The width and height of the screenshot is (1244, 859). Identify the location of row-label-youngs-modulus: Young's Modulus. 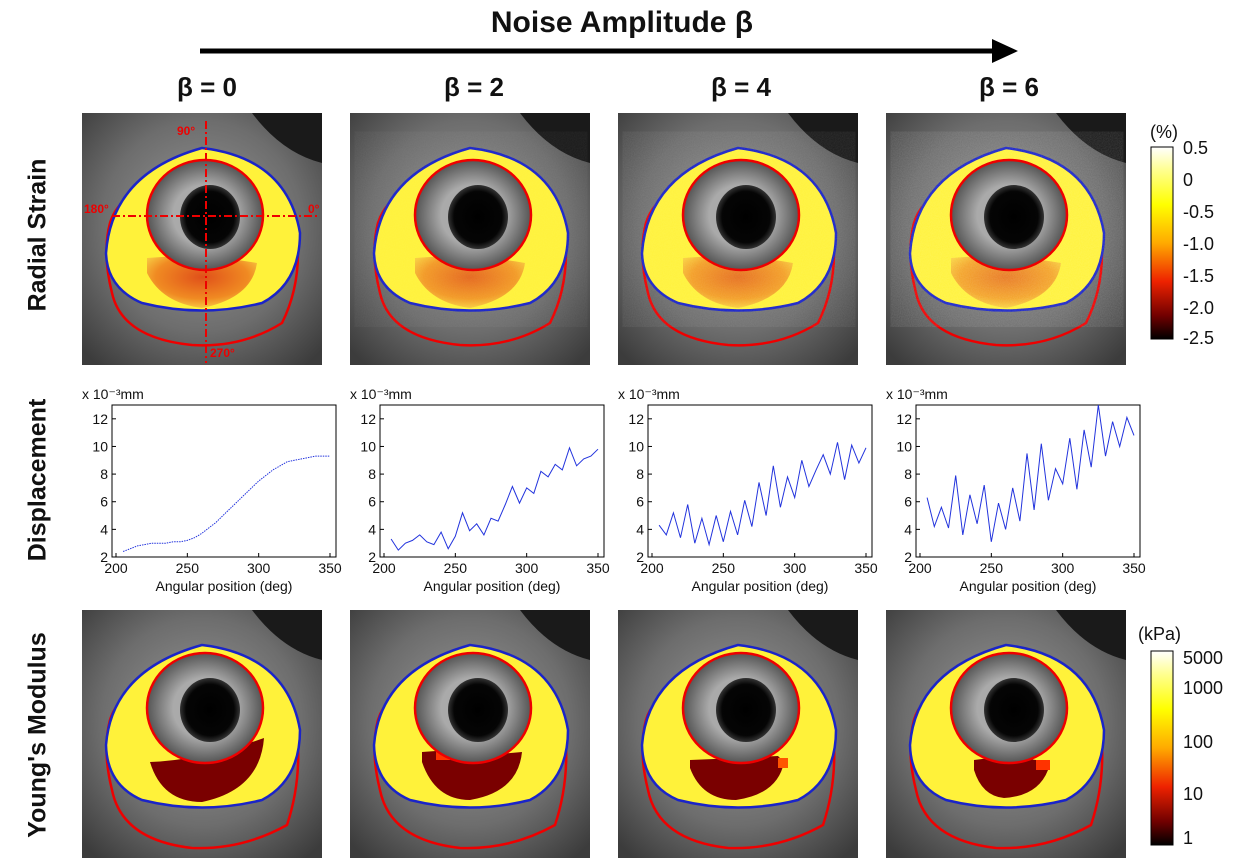
(37, 735).